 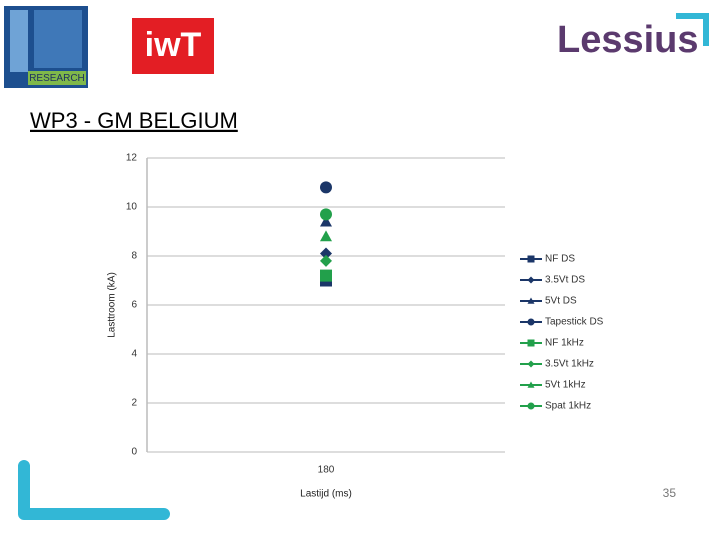 I want to click on legend-label: NF 1kHz, so click(x=564, y=343).